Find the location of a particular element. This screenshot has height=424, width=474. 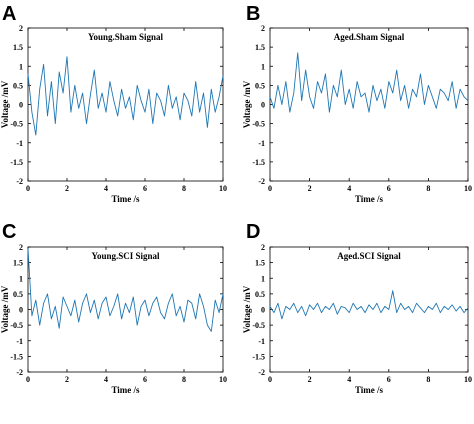

chart-title: Aged.SCI Signal is located at coordinates (369, 256).